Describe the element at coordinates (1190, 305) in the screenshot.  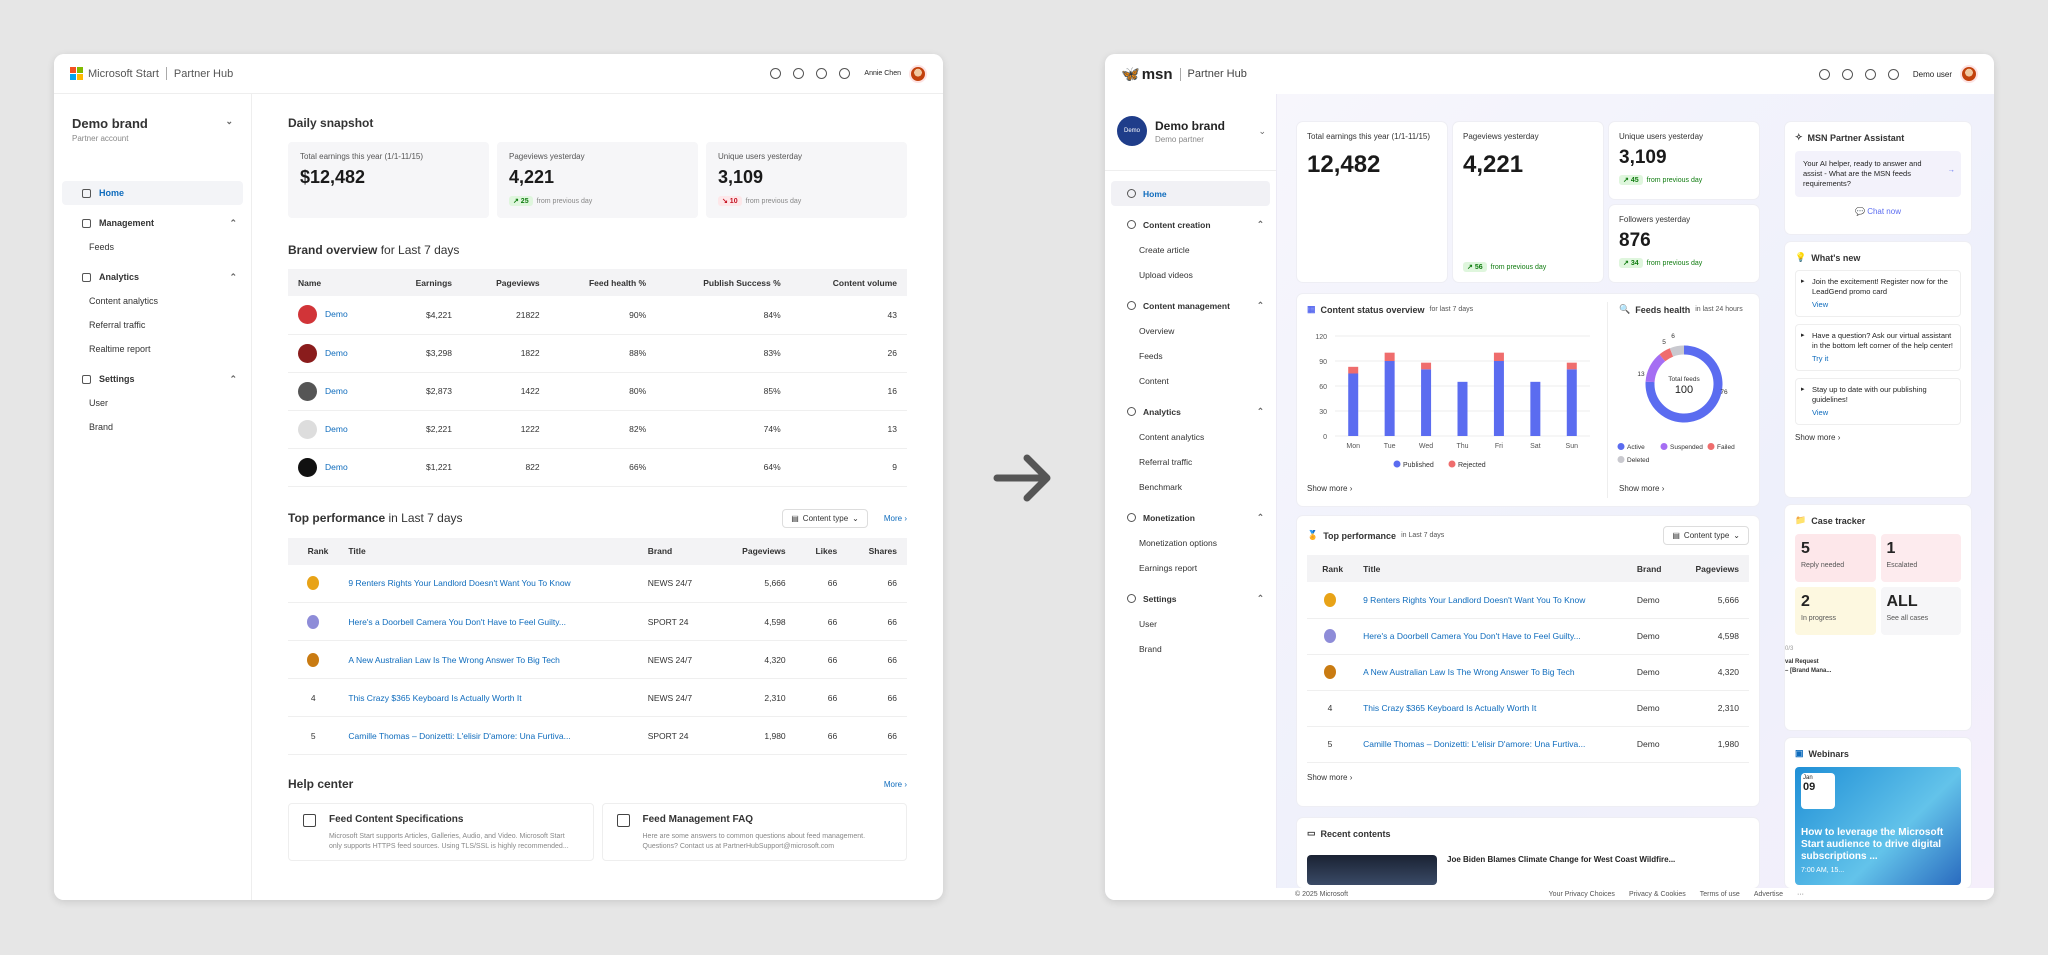
I see `sidebar-item-content-management: Content management ⌃` at that location.